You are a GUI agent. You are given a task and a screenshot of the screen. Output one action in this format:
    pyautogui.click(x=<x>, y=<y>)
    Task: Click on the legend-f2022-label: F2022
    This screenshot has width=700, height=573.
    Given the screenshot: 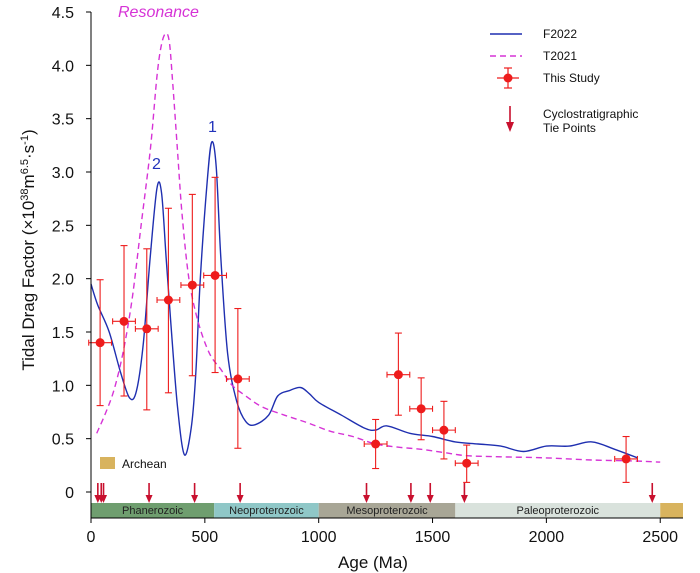 What is the action you would take?
    pyautogui.click(x=560, y=34)
    